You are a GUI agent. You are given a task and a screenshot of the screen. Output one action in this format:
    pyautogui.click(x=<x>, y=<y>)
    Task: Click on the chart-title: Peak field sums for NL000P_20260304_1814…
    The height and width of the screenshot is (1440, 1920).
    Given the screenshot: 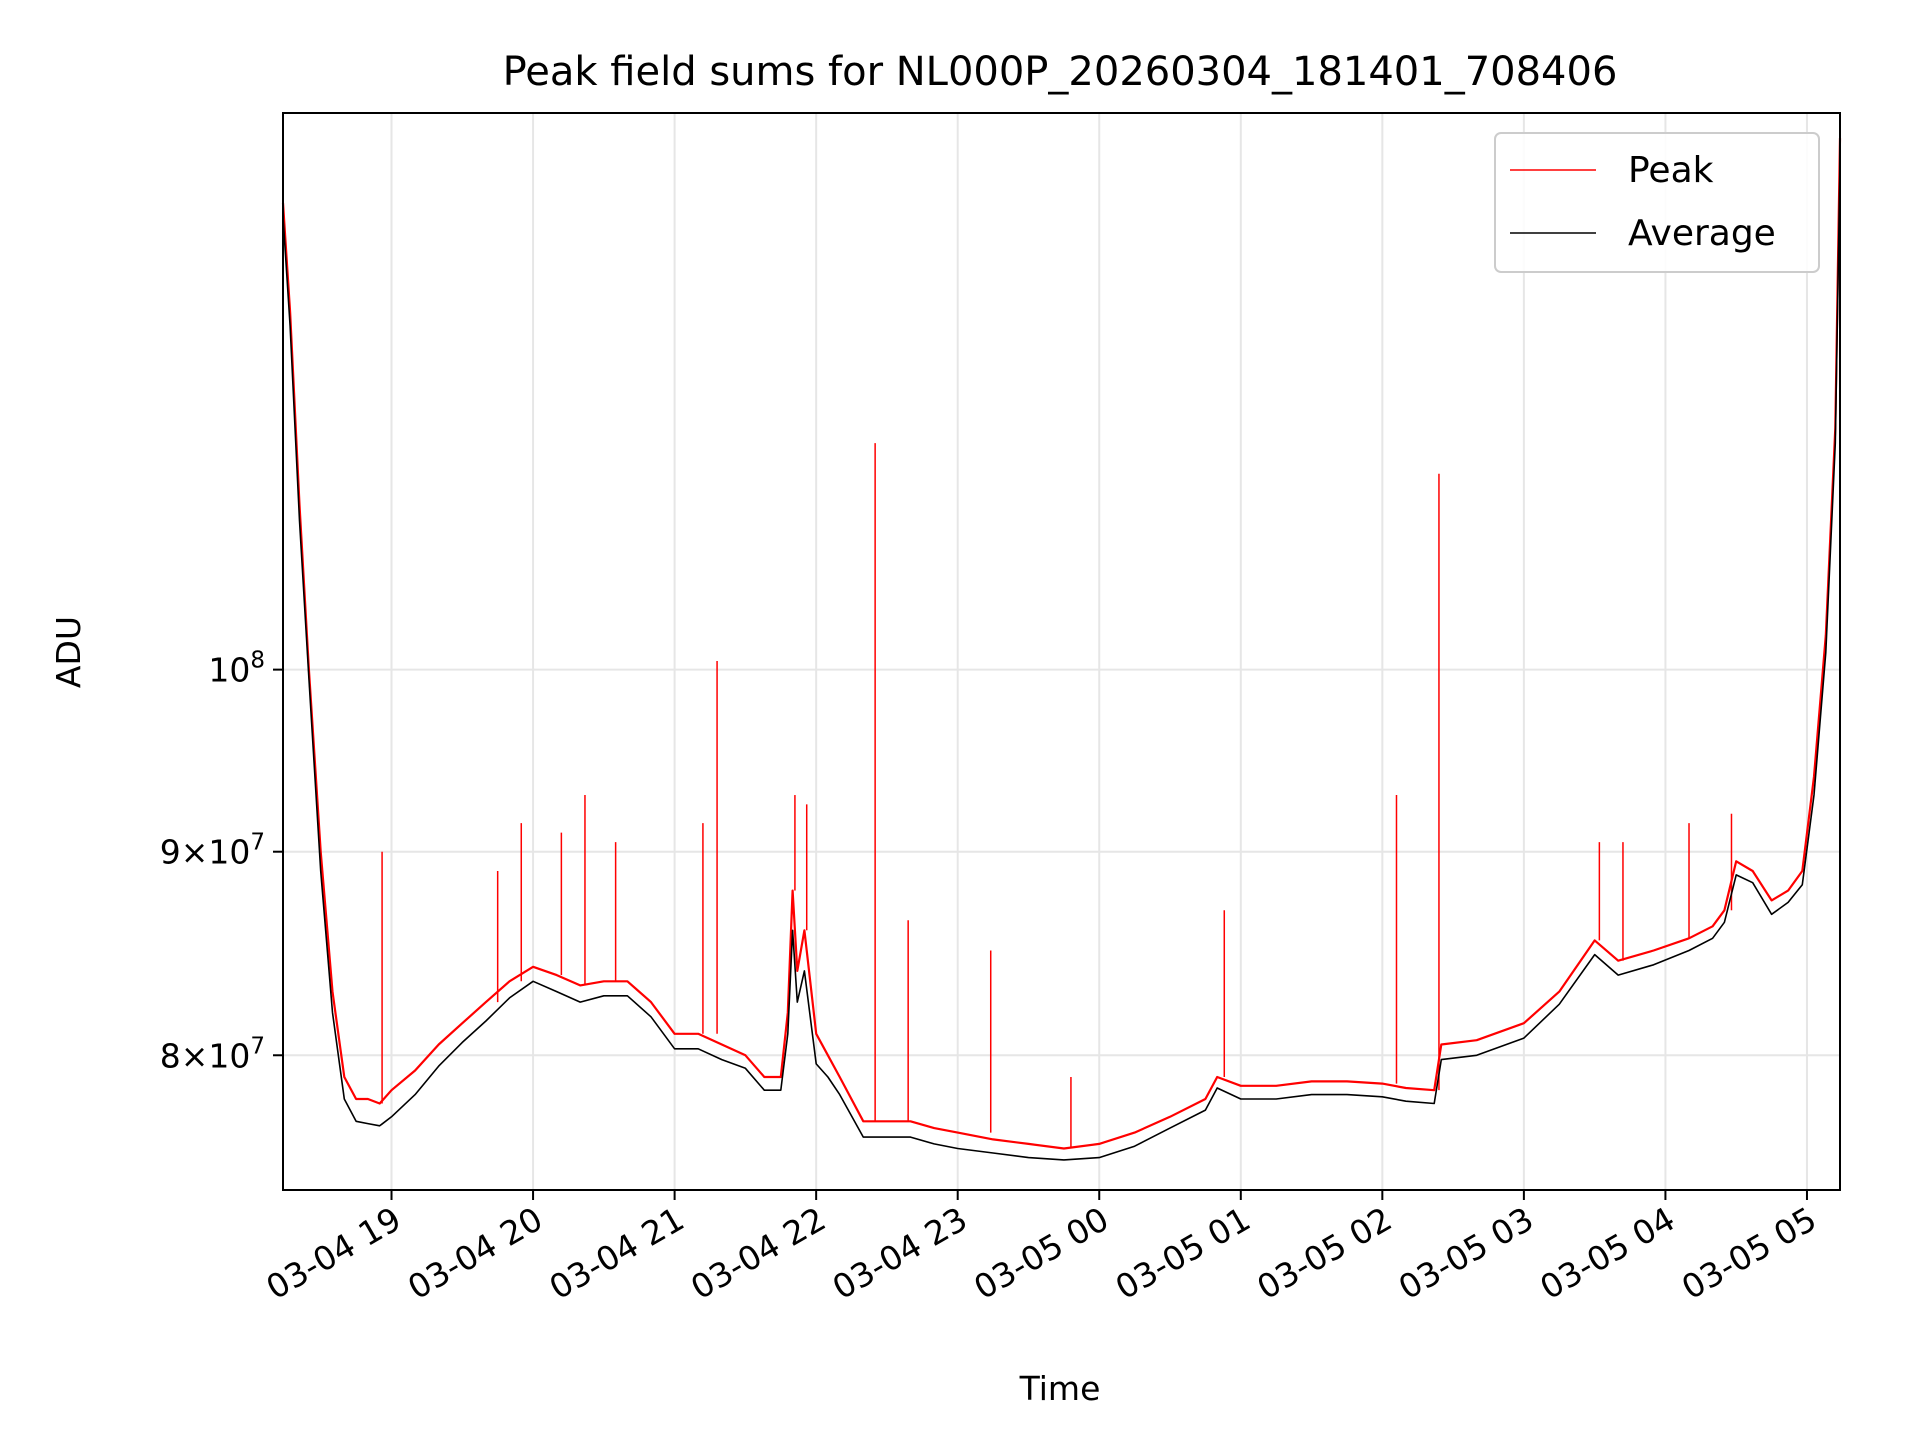 What is the action you would take?
    pyautogui.click(x=1060, y=72)
    